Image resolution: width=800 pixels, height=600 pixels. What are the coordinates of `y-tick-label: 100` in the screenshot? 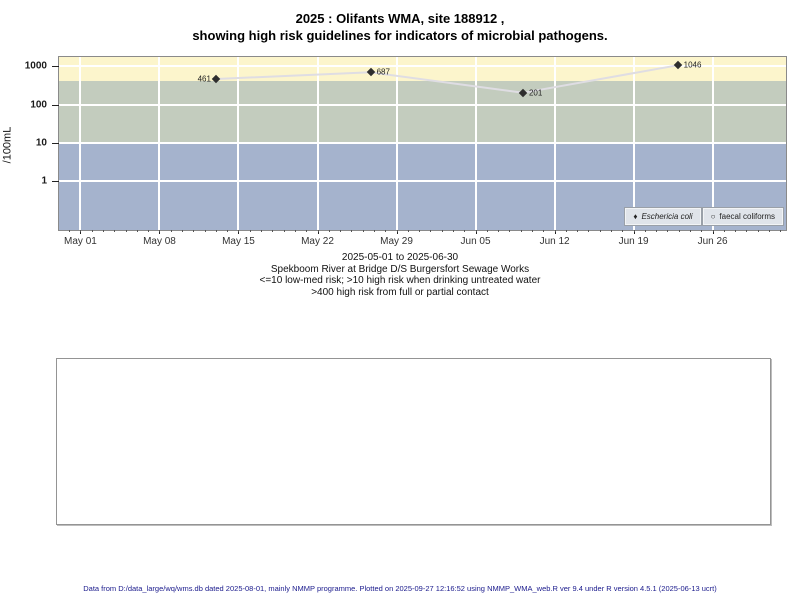 It's located at (38, 104).